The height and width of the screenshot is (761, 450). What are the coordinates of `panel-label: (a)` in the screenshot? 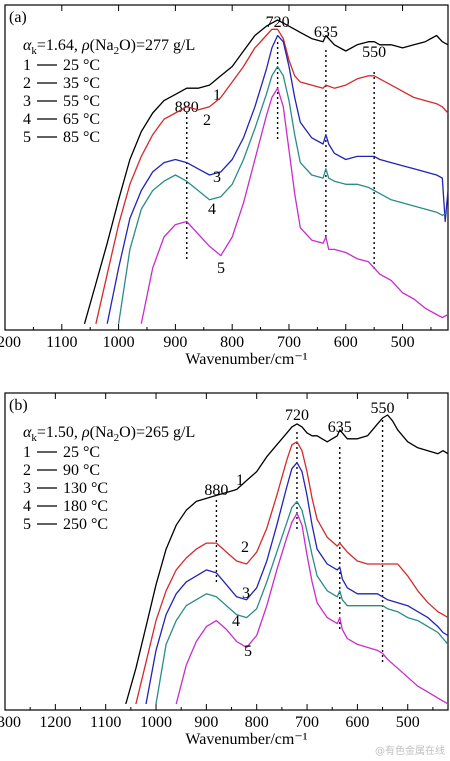 It's located at (18, 17).